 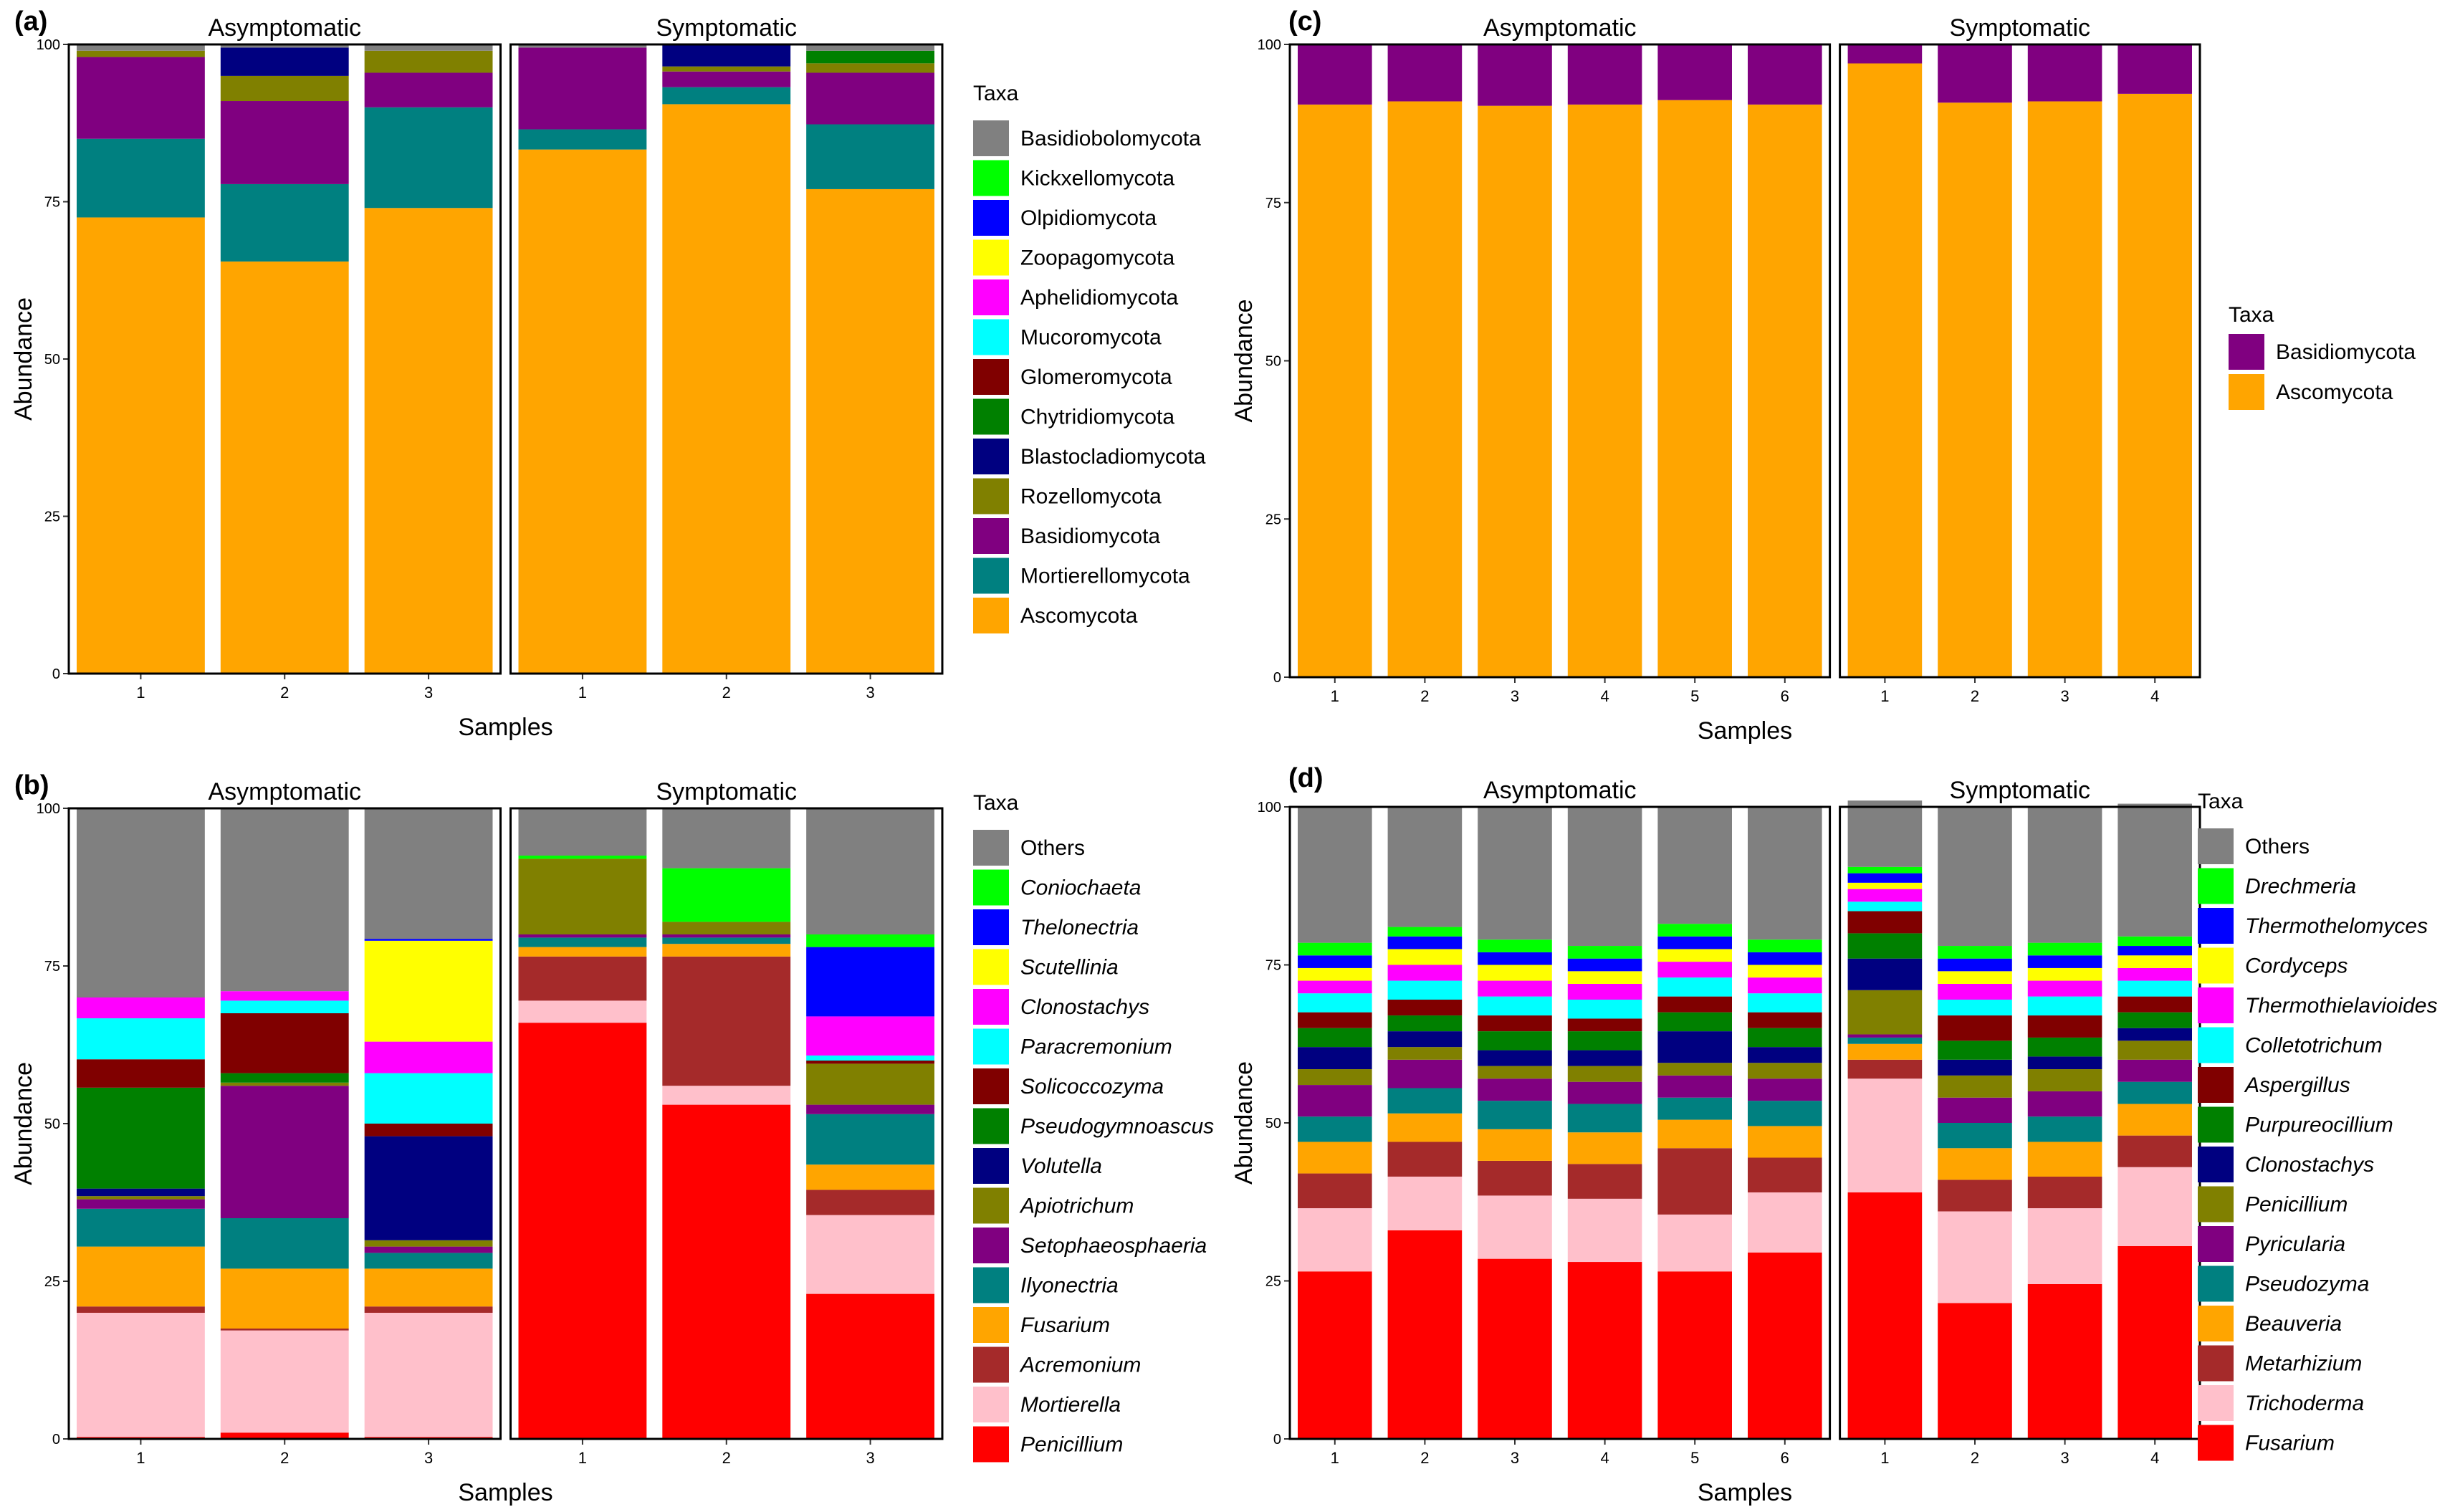 I want to click on x-axis-label-b: Samples, so click(x=505, y=1492).